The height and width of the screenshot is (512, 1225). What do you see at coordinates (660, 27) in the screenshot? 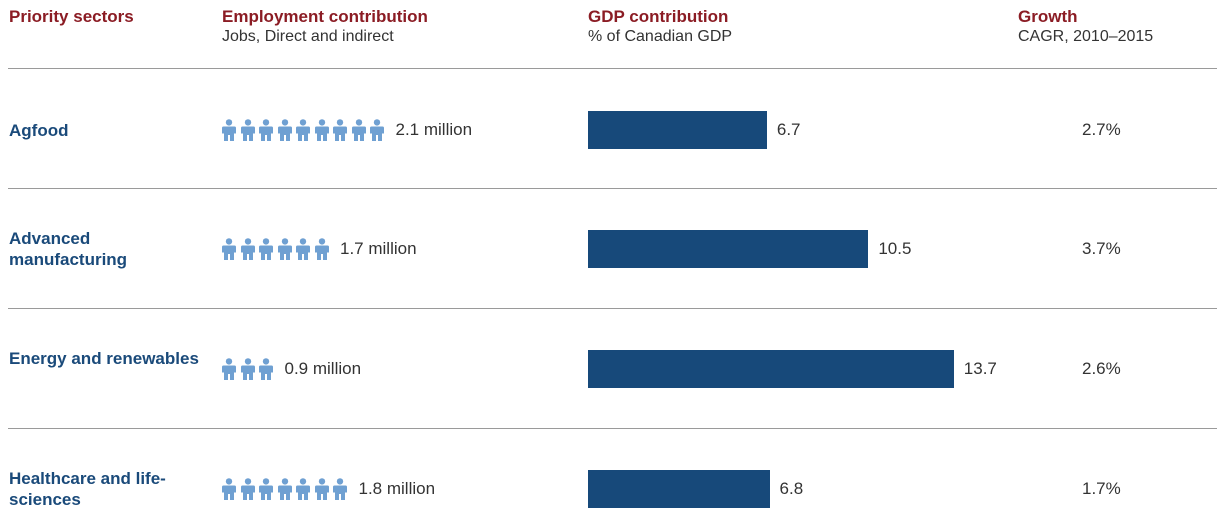
I see `header-gdp: GDP contribution % of Canadian GDP` at bounding box center [660, 27].